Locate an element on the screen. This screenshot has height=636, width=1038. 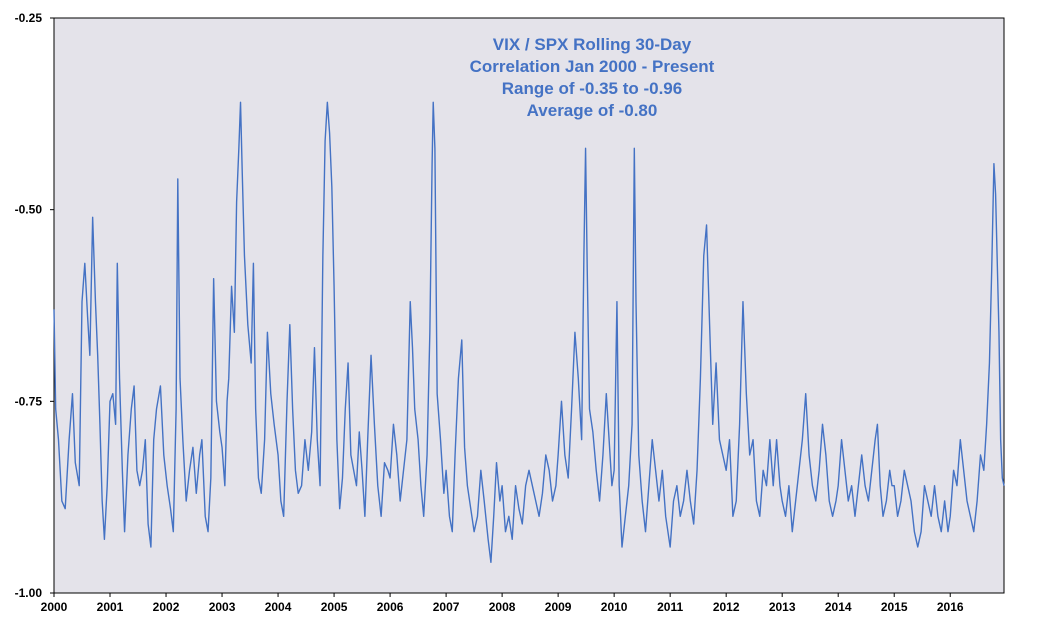
x-tick-label: 2014 is located at coordinates (838, 607).